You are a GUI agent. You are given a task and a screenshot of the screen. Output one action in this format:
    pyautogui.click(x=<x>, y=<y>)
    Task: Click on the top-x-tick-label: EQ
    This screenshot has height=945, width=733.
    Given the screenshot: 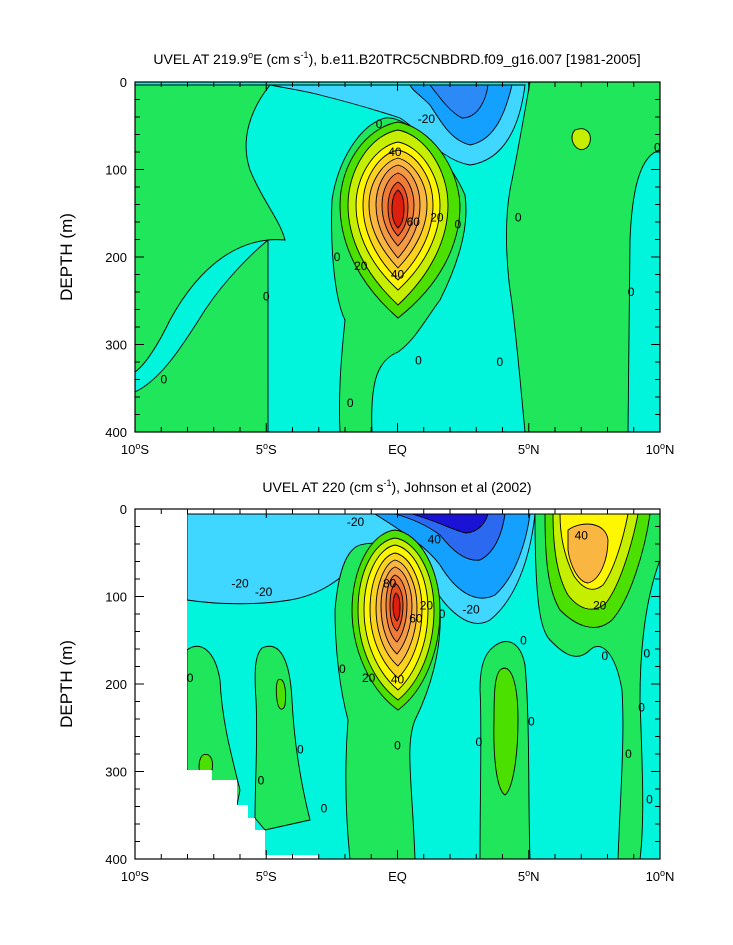 What is the action you would take?
    pyautogui.click(x=397, y=449)
    